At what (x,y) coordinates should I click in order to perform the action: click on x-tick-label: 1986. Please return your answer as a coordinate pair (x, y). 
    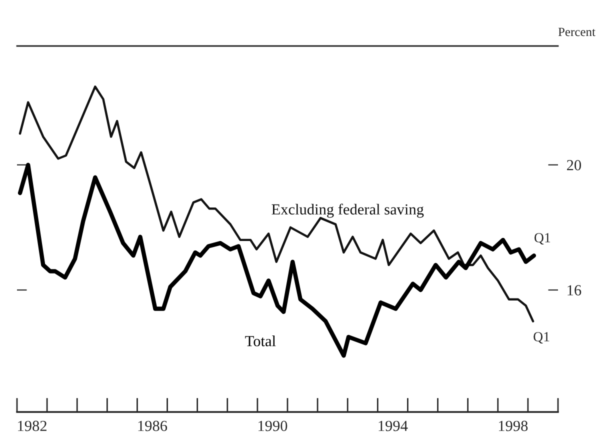
    Looking at the image, I should click on (153, 426).